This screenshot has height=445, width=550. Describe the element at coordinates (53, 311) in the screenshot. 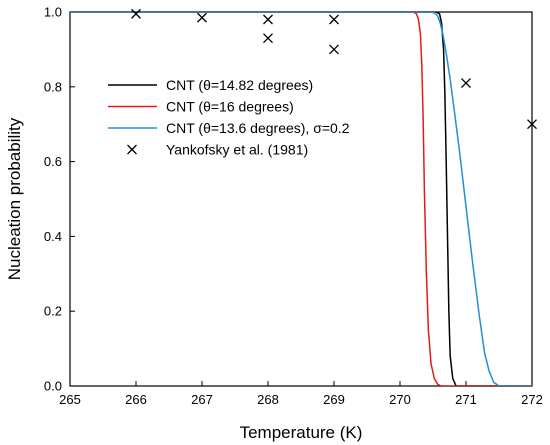

I see `y-tick-label: 0.2` at that location.